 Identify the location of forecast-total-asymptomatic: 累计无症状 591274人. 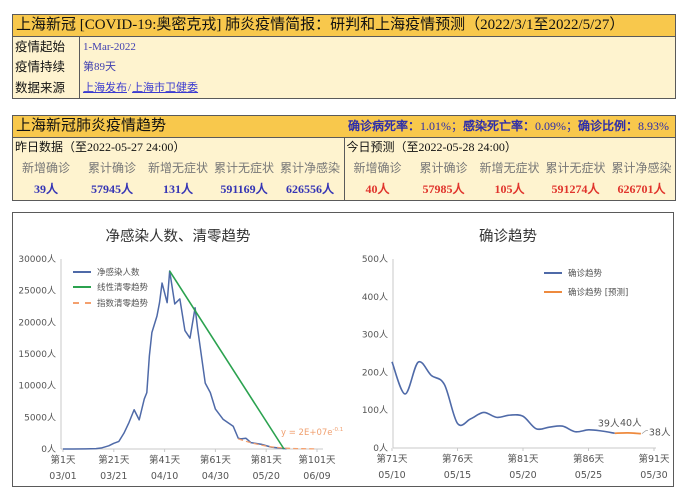
(576, 178).